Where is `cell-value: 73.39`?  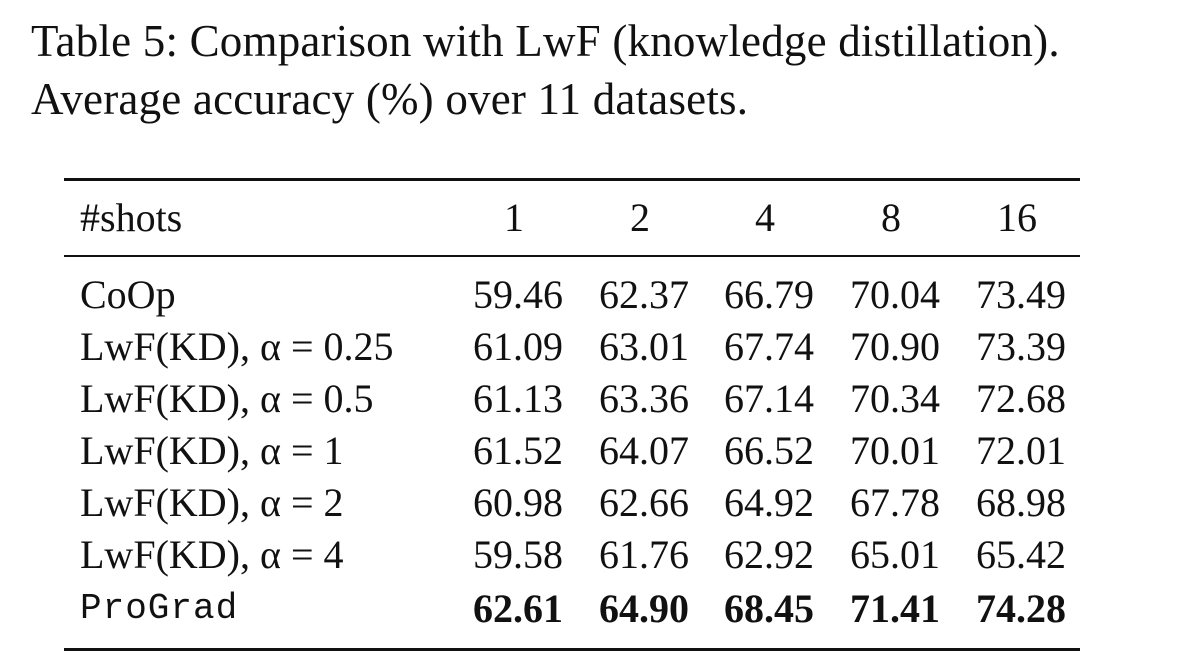 cell-value: 73.39 is located at coordinates (1021, 346).